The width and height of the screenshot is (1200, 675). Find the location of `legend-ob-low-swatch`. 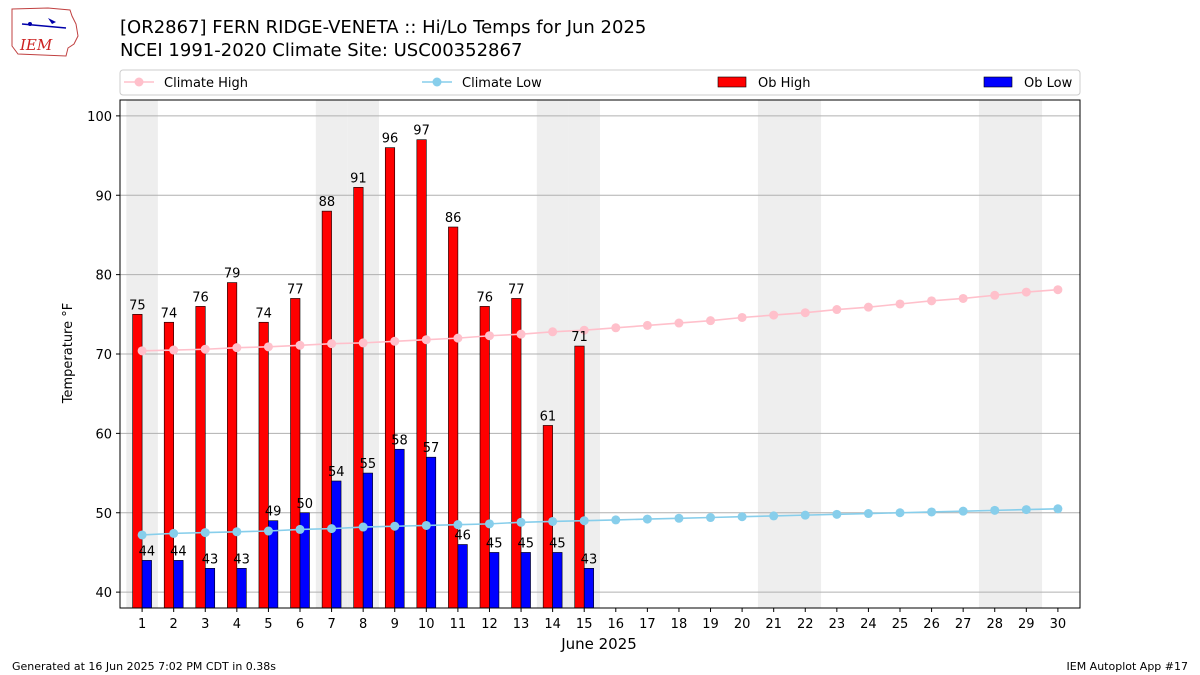

legend-ob-low-swatch is located at coordinates (998, 82).